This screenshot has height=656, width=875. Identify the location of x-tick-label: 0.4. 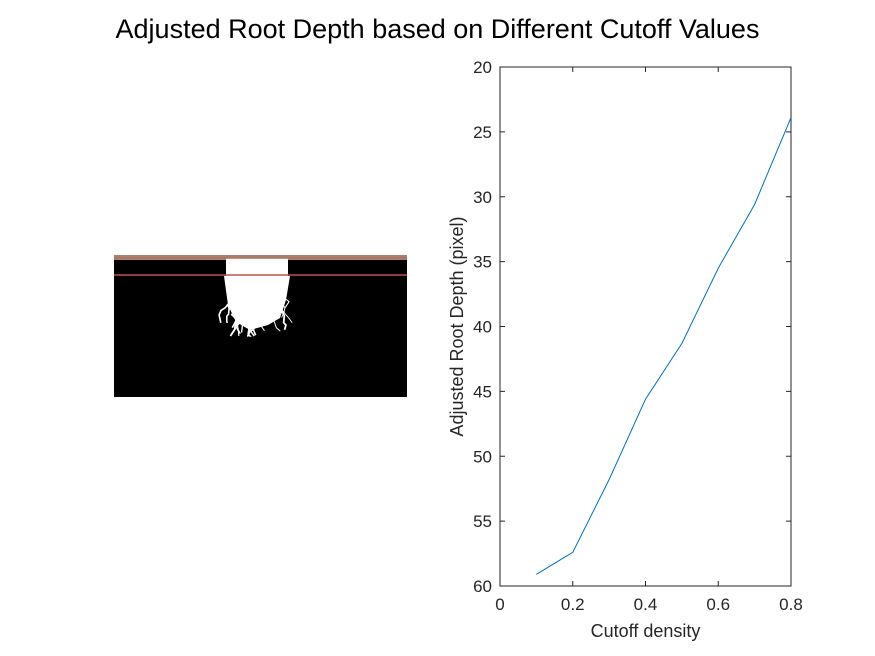
(646, 604).